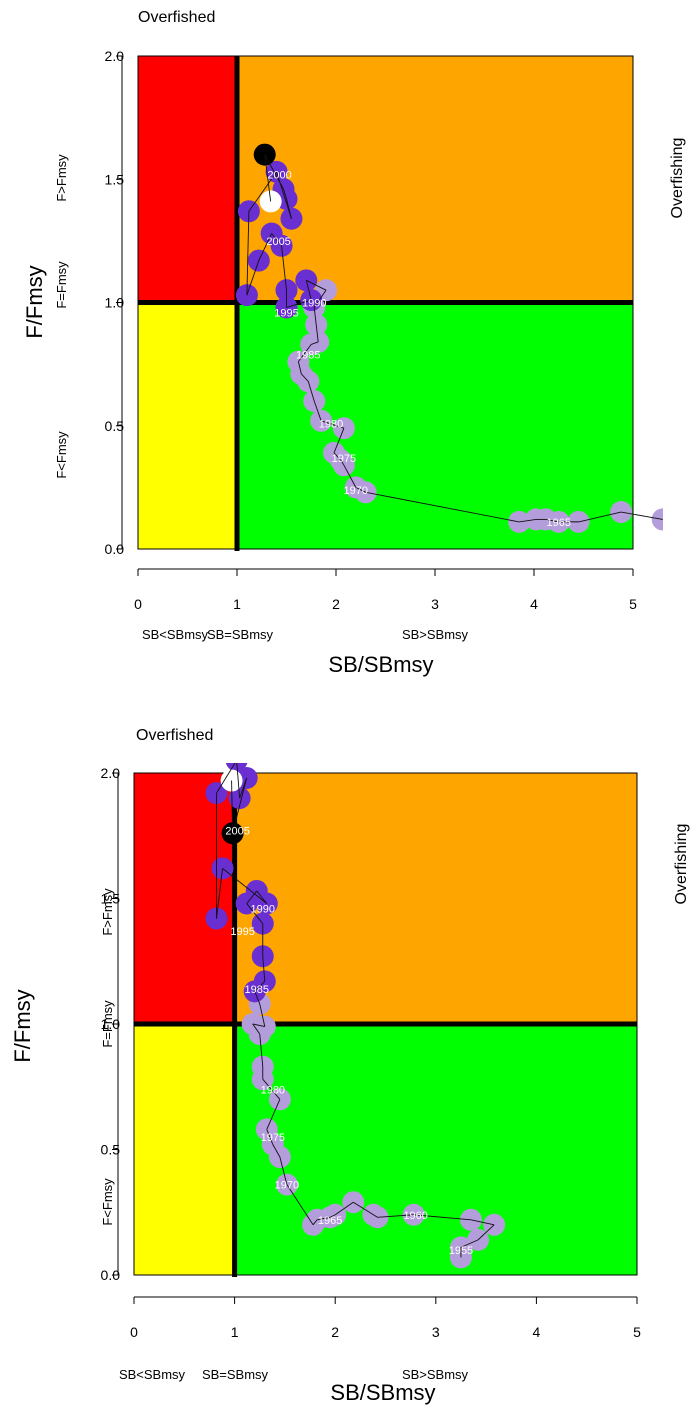  What do you see at coordinates (435, 1149) in the screenshot?
I see `zone-green` at bounding box center [435, 1149].